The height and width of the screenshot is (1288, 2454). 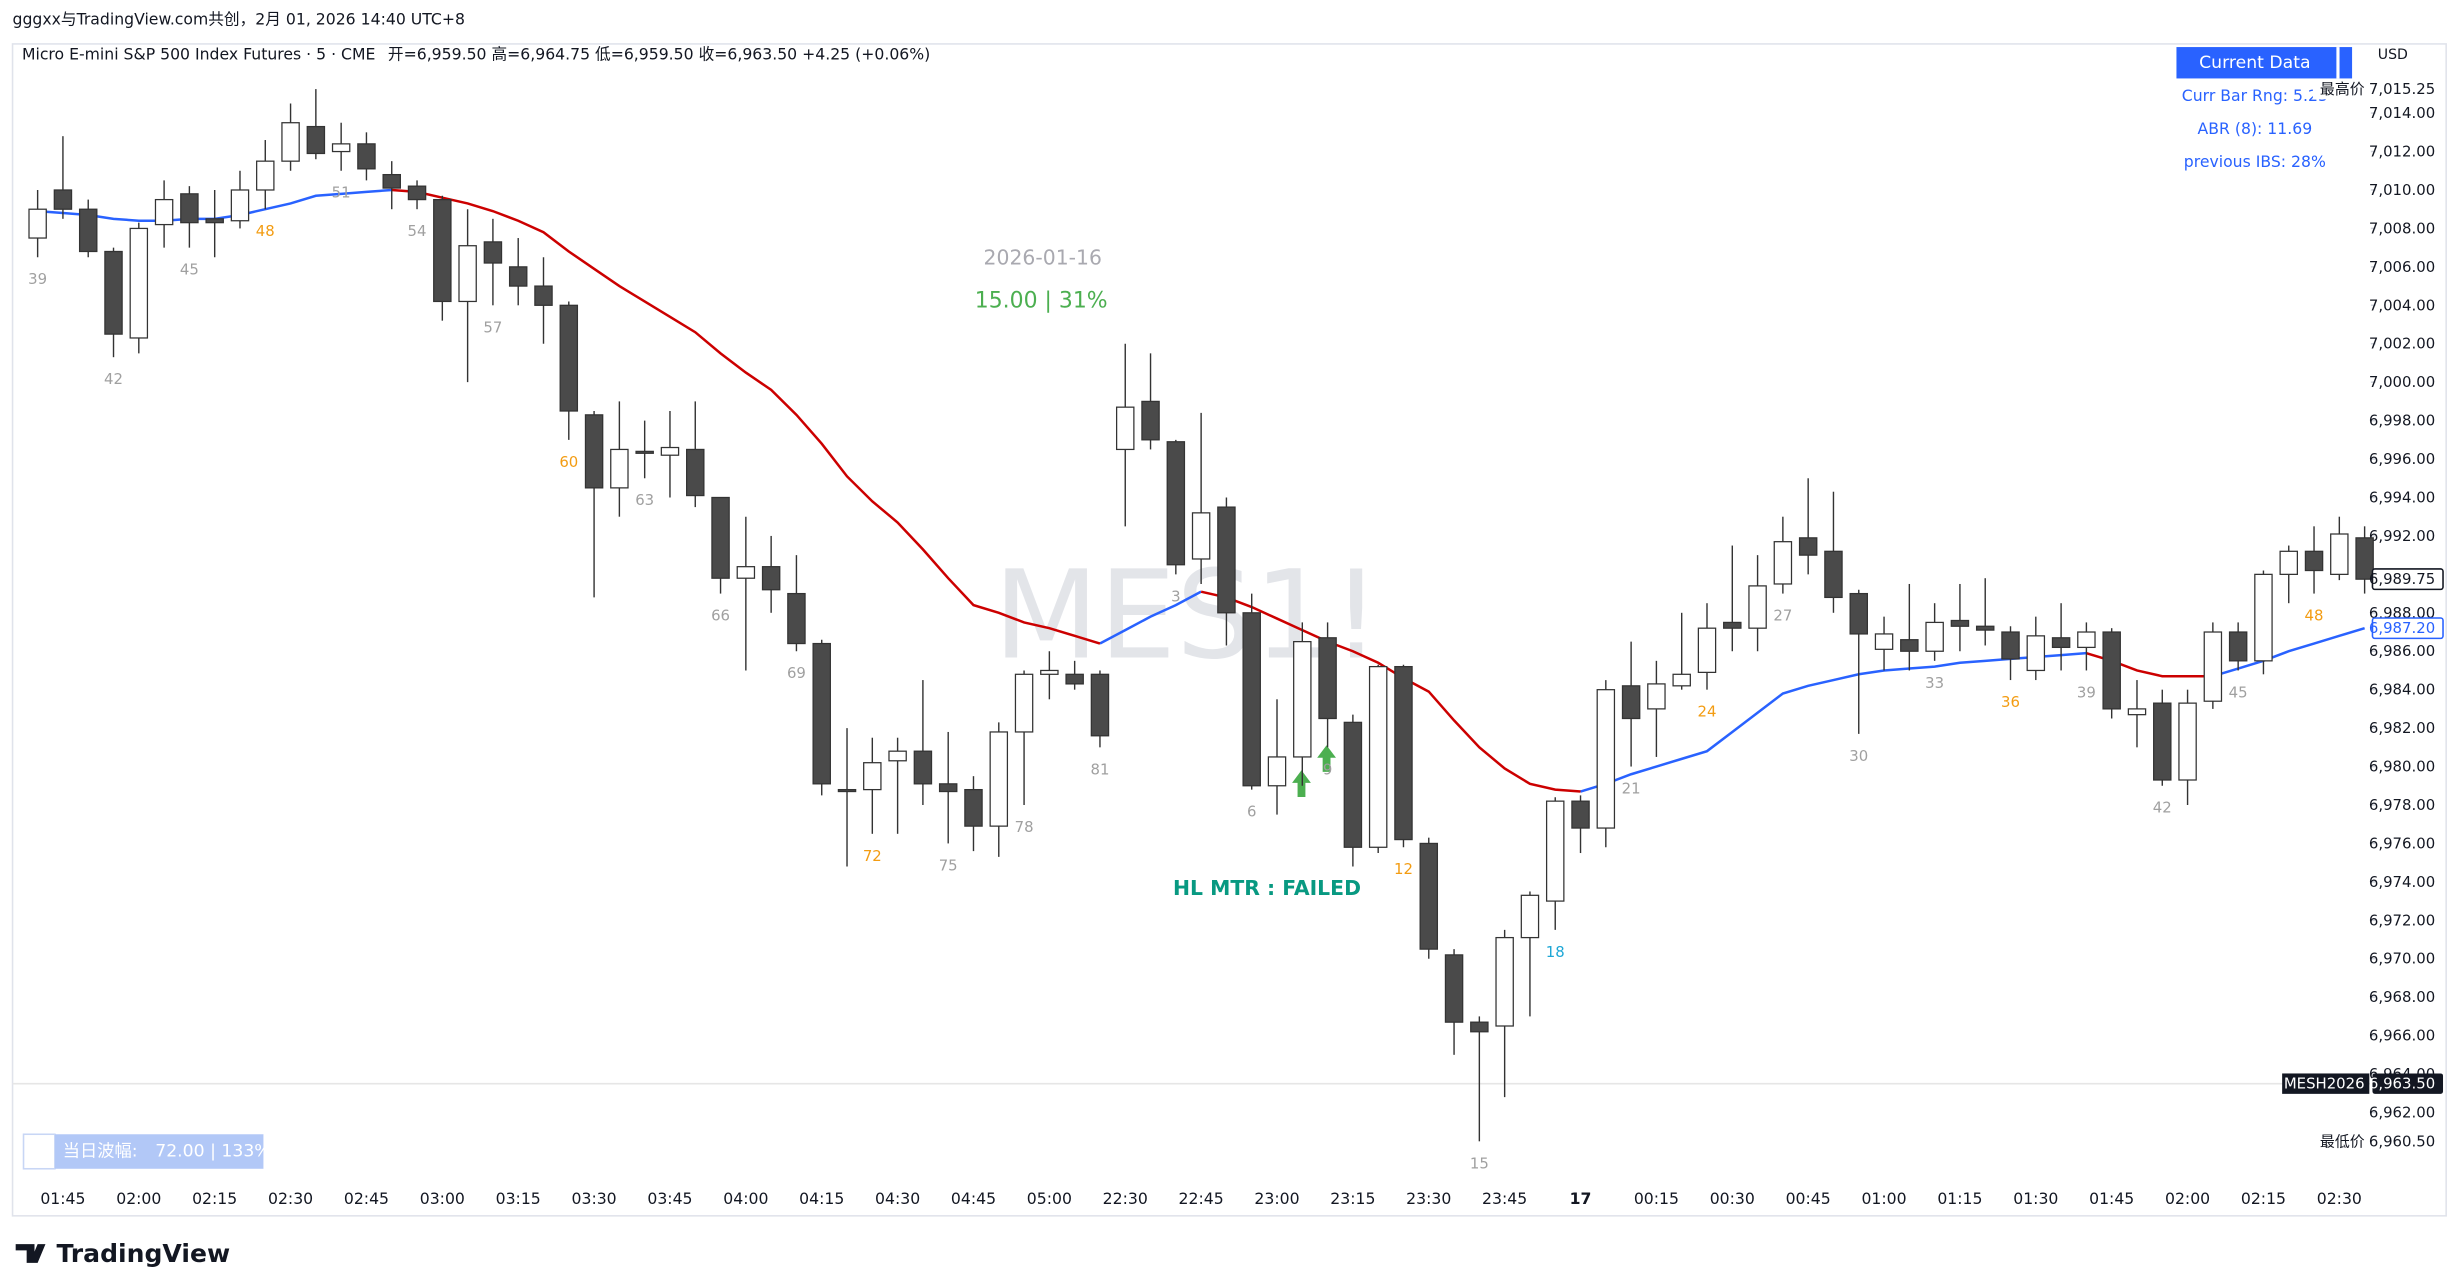 I want to click on day-range-label: 当日波幅:, so click(x=100, y=1152).